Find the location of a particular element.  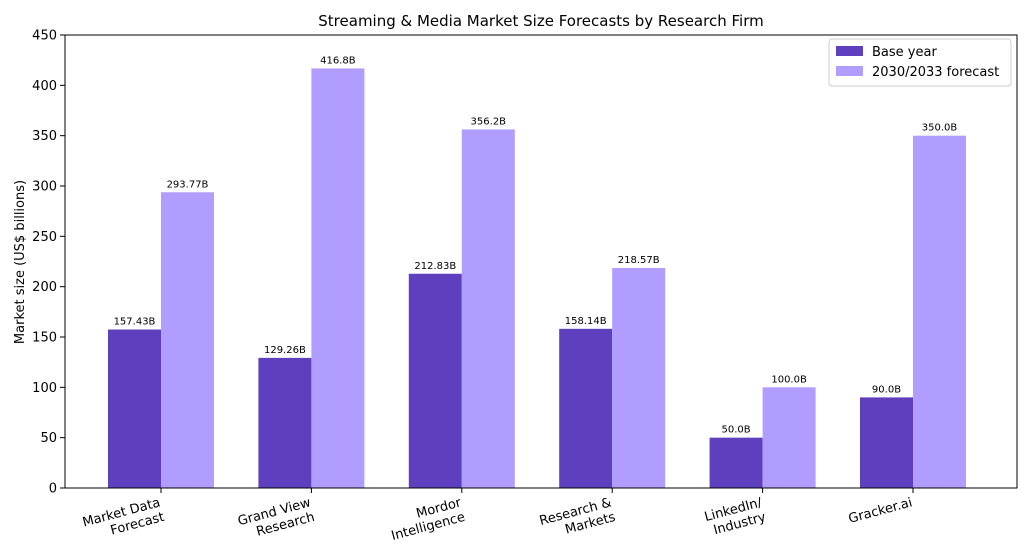

y-tick-label: 50 is located at coordinates (48, 438).